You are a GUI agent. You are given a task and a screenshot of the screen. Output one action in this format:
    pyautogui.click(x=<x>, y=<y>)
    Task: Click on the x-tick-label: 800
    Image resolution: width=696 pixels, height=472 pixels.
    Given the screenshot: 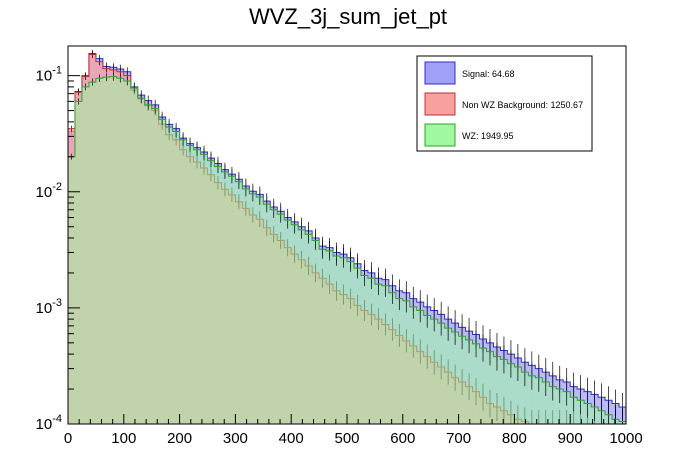 What is the action you would take?
    pyautogui.click(x=514, y=438)
    